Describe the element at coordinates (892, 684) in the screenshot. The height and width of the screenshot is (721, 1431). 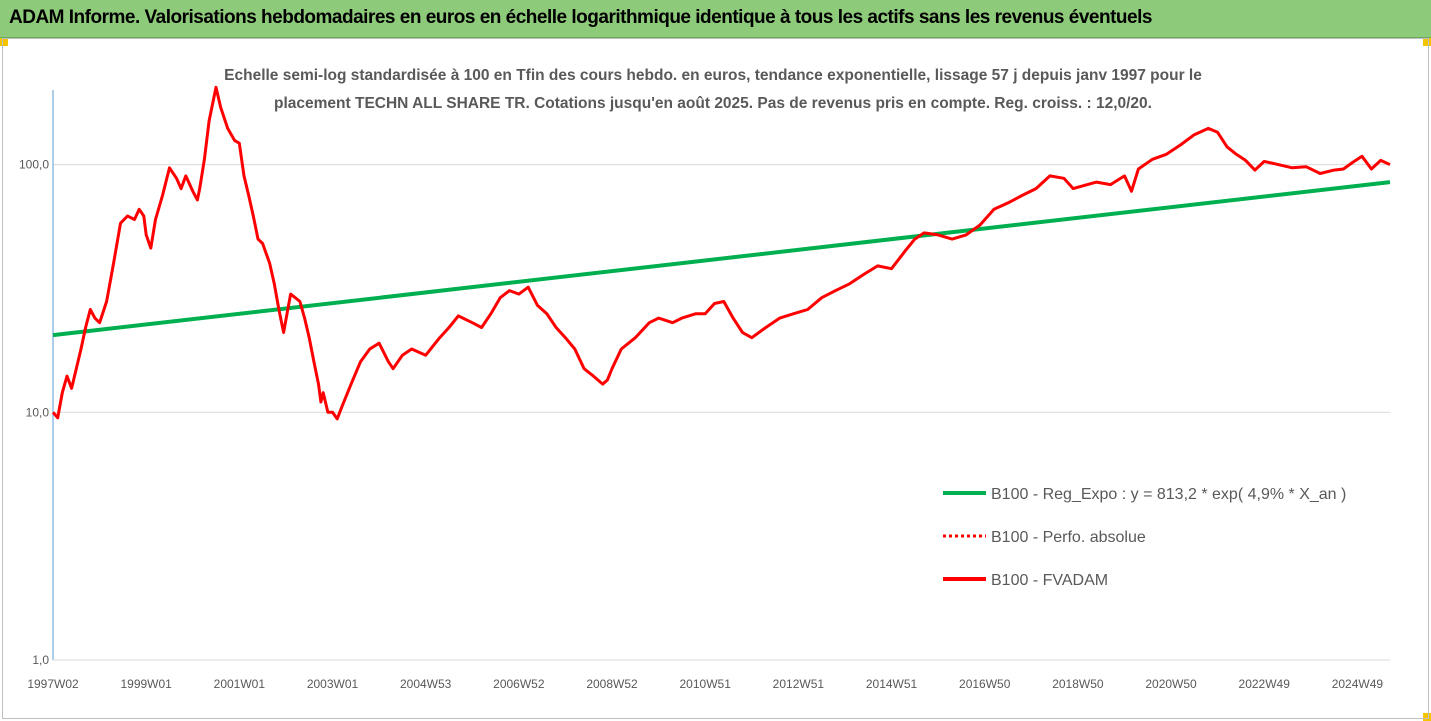
I see `x-tick-label: 2014W51` at that location.